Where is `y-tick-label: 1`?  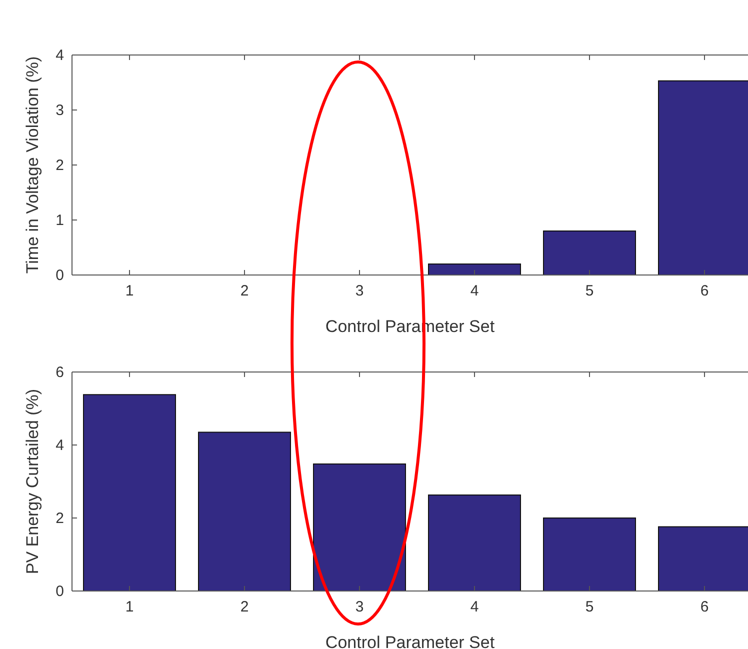
y-tick-label: 1 is located at coordinates (60, 220).